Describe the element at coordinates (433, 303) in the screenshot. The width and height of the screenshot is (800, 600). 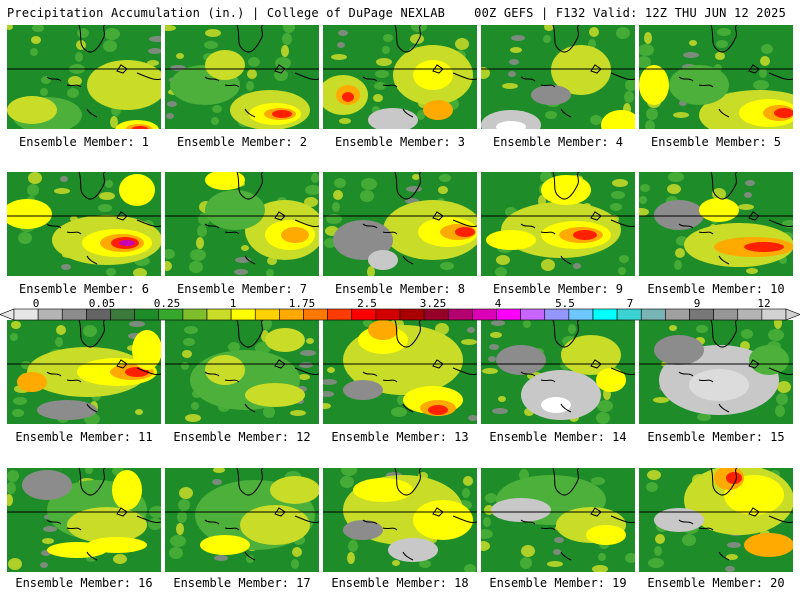
I see `colorbar-tick-label: 3.25` at that location.